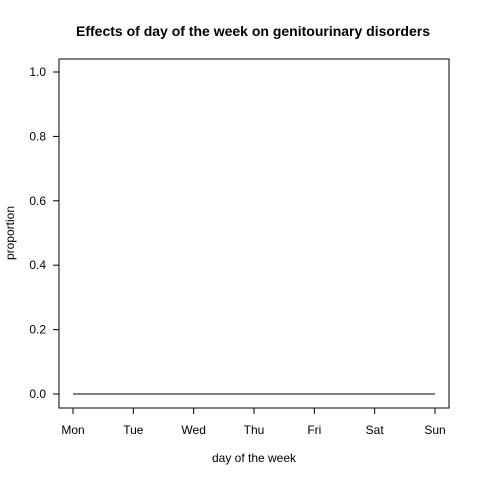 This screenshot has height=480, width=480. Describe the element at coordinates (314, 430) in the screenshot. I see `x-tick-label-fri: Fri` at that location.